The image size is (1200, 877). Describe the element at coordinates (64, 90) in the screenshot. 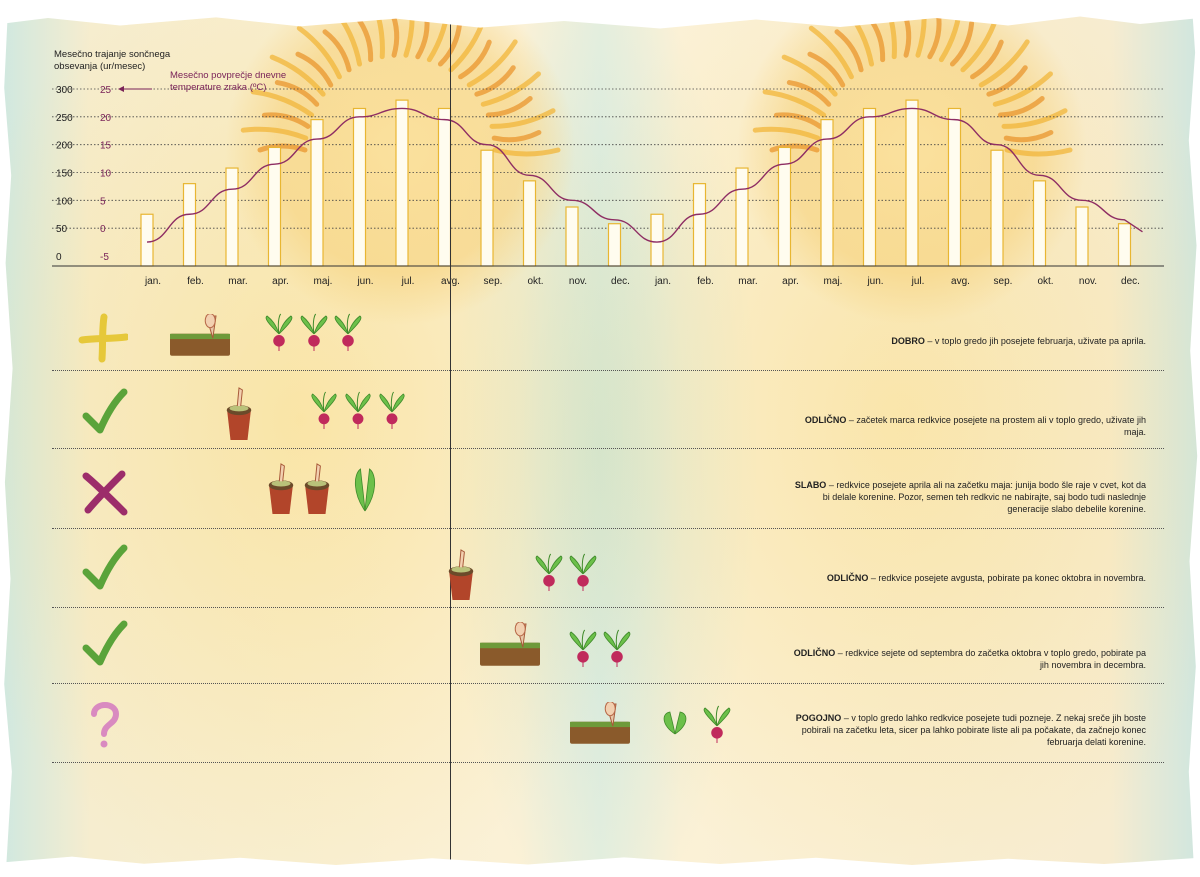

I see `y-tick-label: 300` at that location.